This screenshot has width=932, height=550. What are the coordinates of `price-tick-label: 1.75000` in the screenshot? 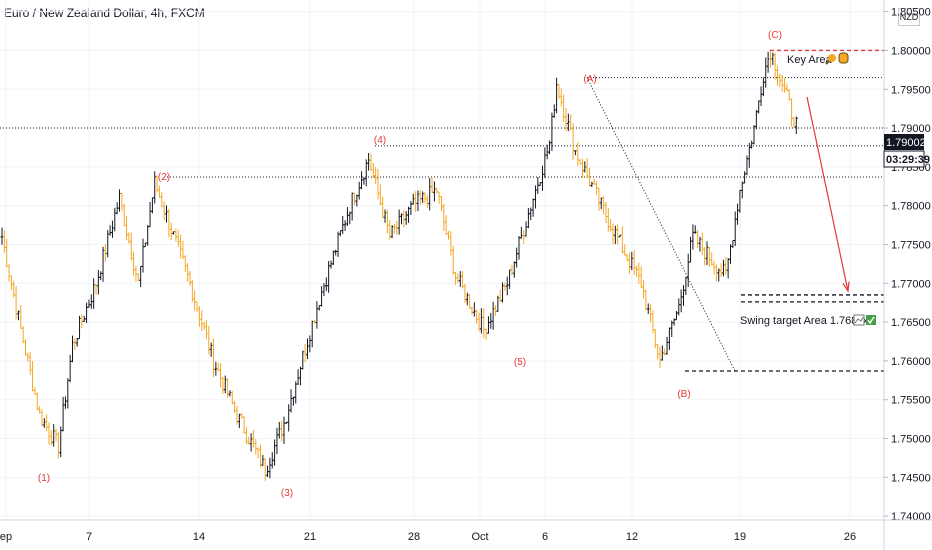 It's located at (911, 440).